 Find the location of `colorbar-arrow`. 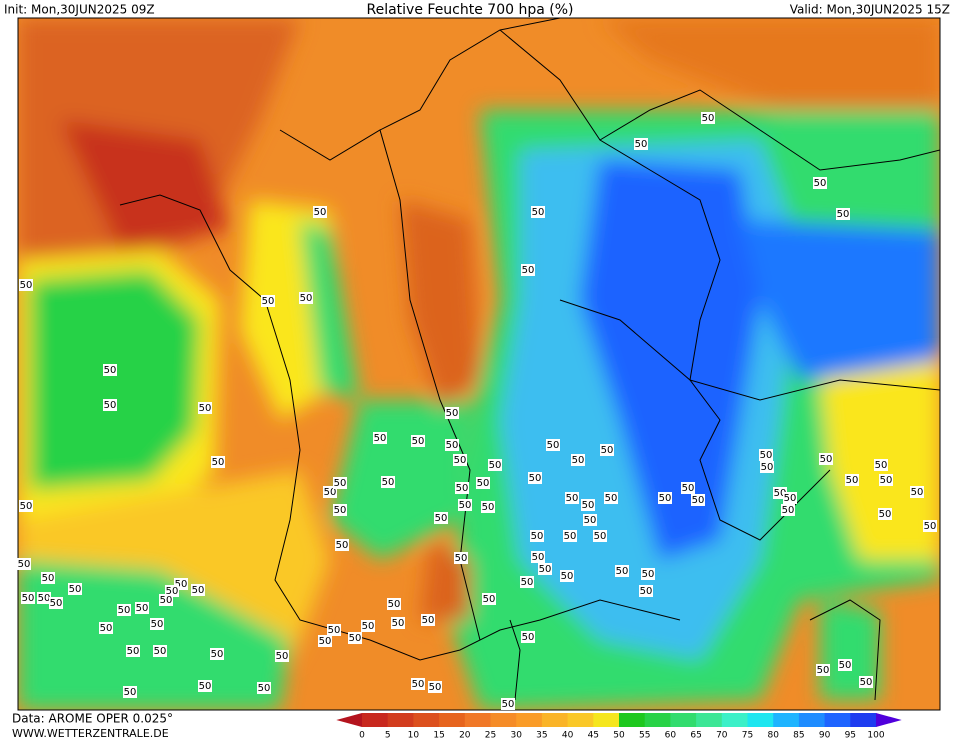

colorbar-arrow is located at coordinates (349, 720).